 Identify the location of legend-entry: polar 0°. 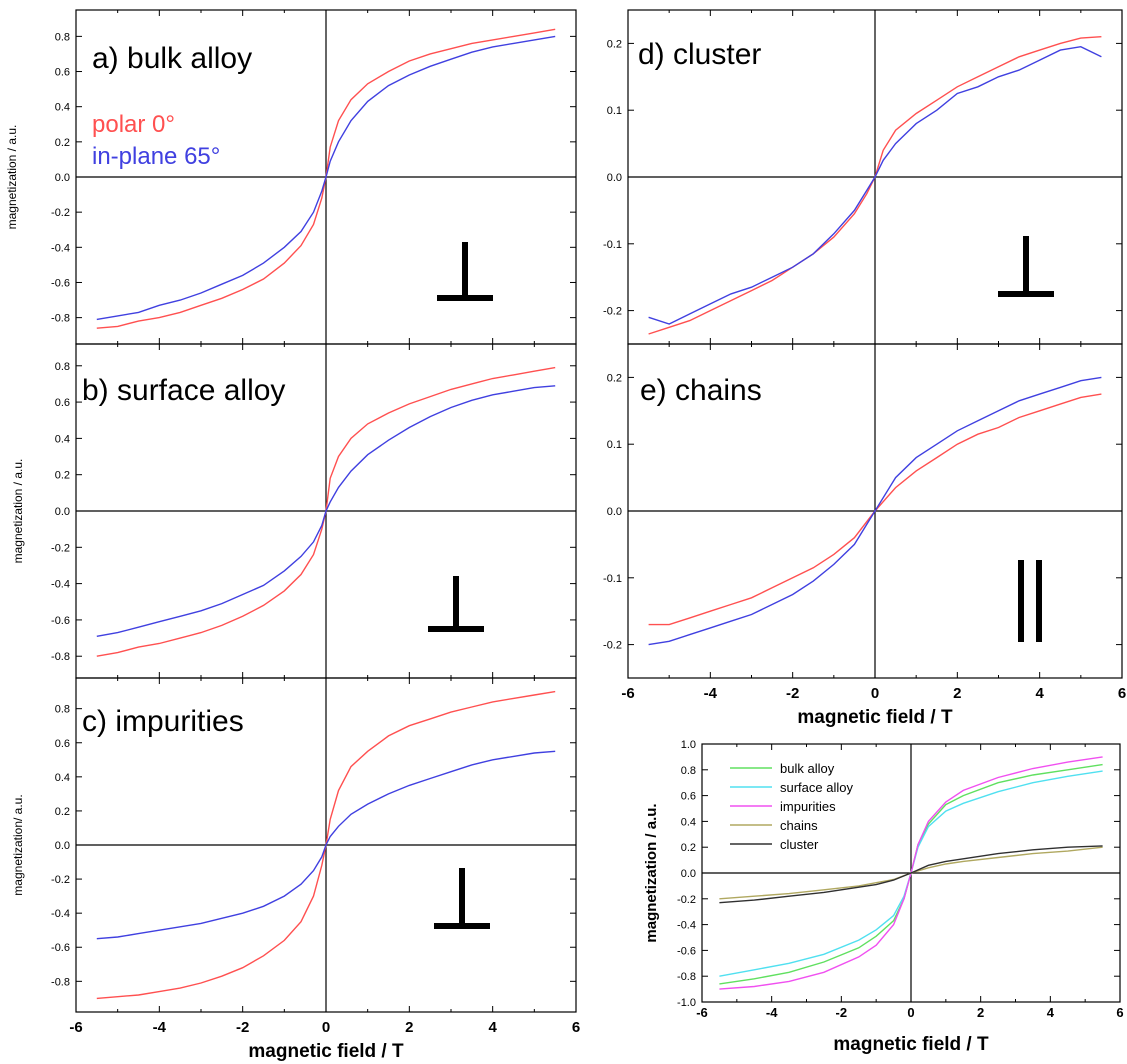
(133, 124).